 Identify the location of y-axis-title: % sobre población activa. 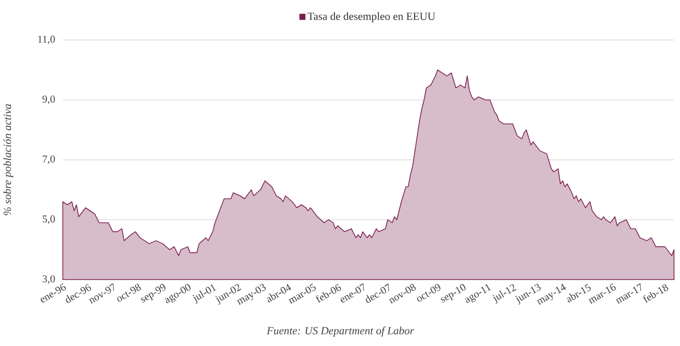
(8, 160).